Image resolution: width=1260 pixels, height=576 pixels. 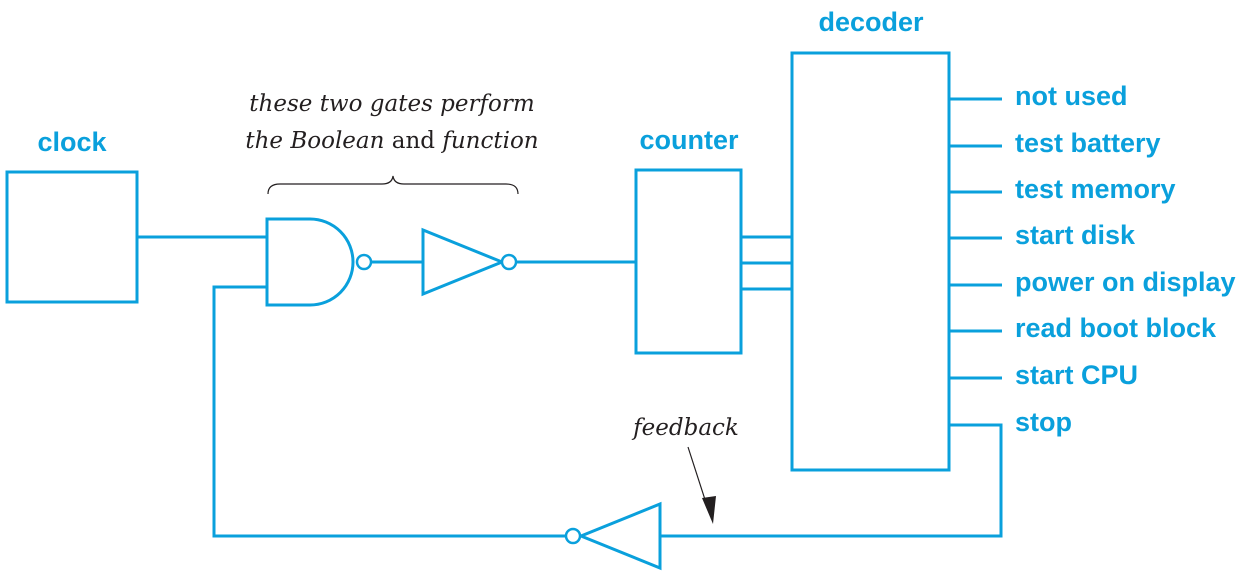 What do you see at coordinates (831, 480) in the screenshot?
I see `stop-feedback-wire` at bounding box center [831, 480].